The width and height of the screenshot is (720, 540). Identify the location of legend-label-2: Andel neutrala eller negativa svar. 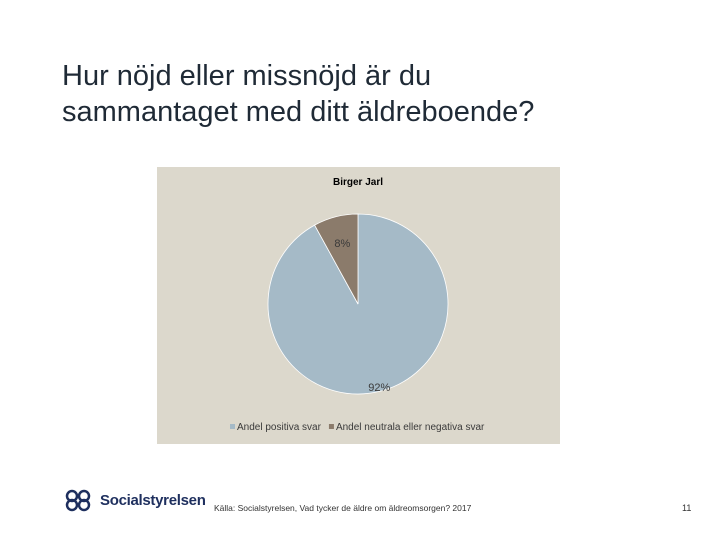
(410, 427).